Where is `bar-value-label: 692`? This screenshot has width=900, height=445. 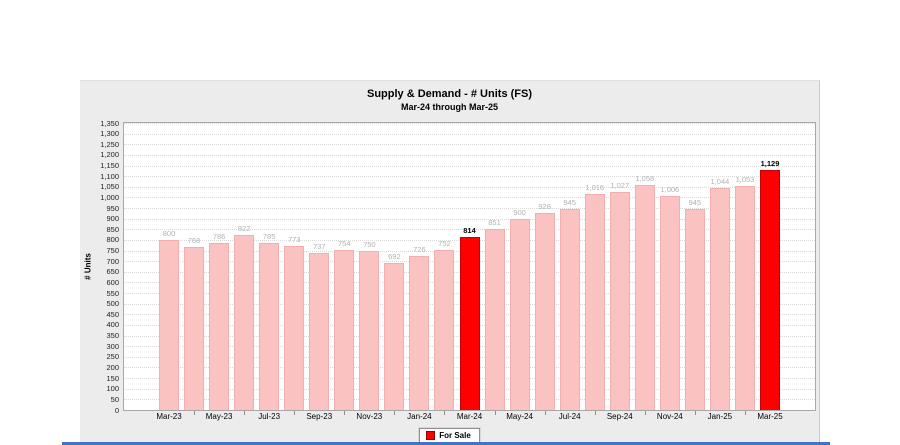
bar-value-label: 692 is located at coordinates (394, 256).